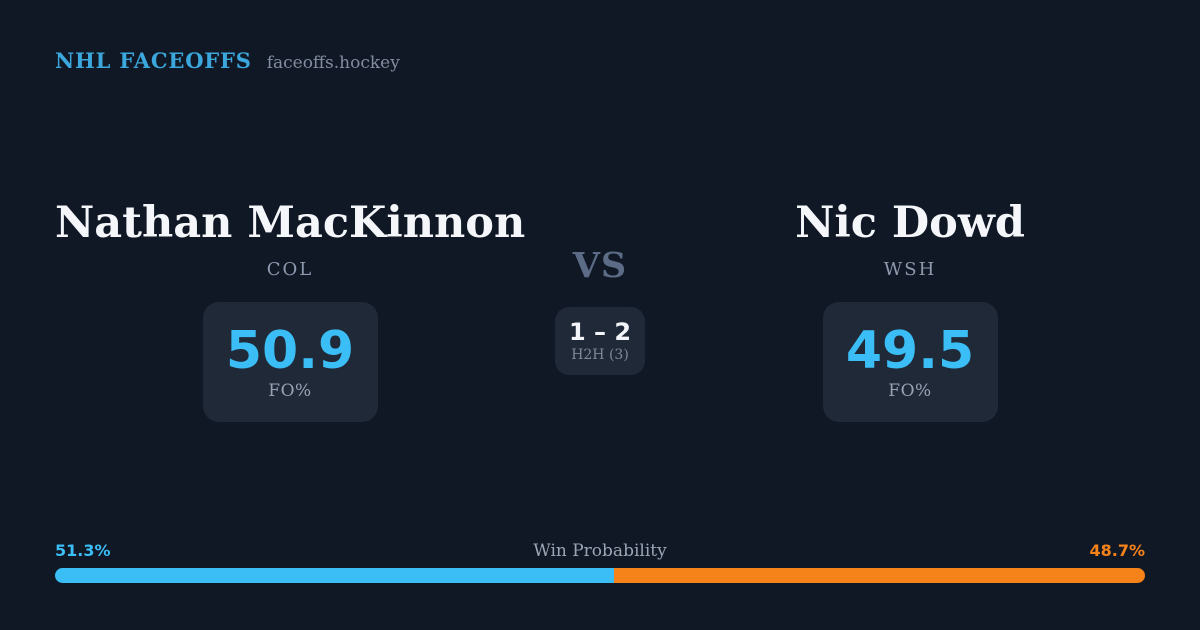 Image resolution: width=1200 pixels, height=630 pixels. What do you see at coordinates (600, 331) in the screenshot?
I see `h2h-score: 1 – 2` at bounding box center [600, 331].